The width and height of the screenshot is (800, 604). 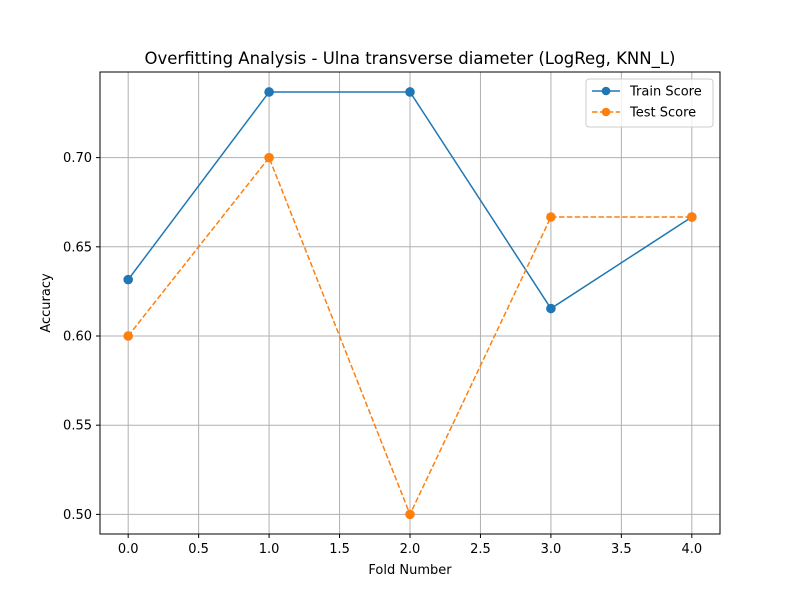 I want to click on legend-item-test-score: Test Score, so click(x=644, y=113).